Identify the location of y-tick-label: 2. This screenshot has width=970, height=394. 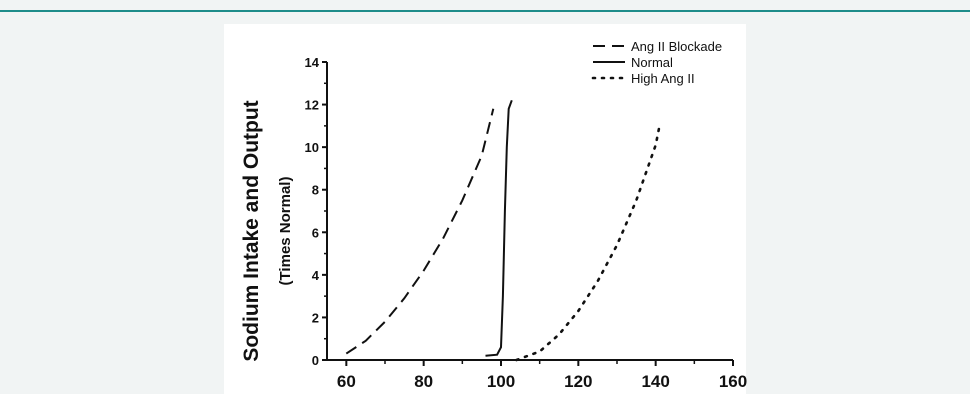
(315, 317).